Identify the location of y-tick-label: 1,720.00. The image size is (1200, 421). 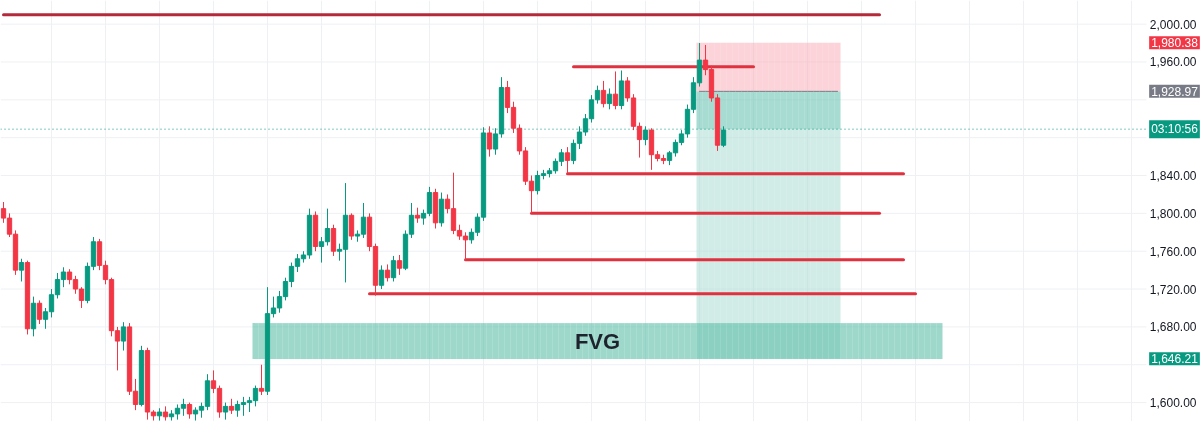
(1173, 289).